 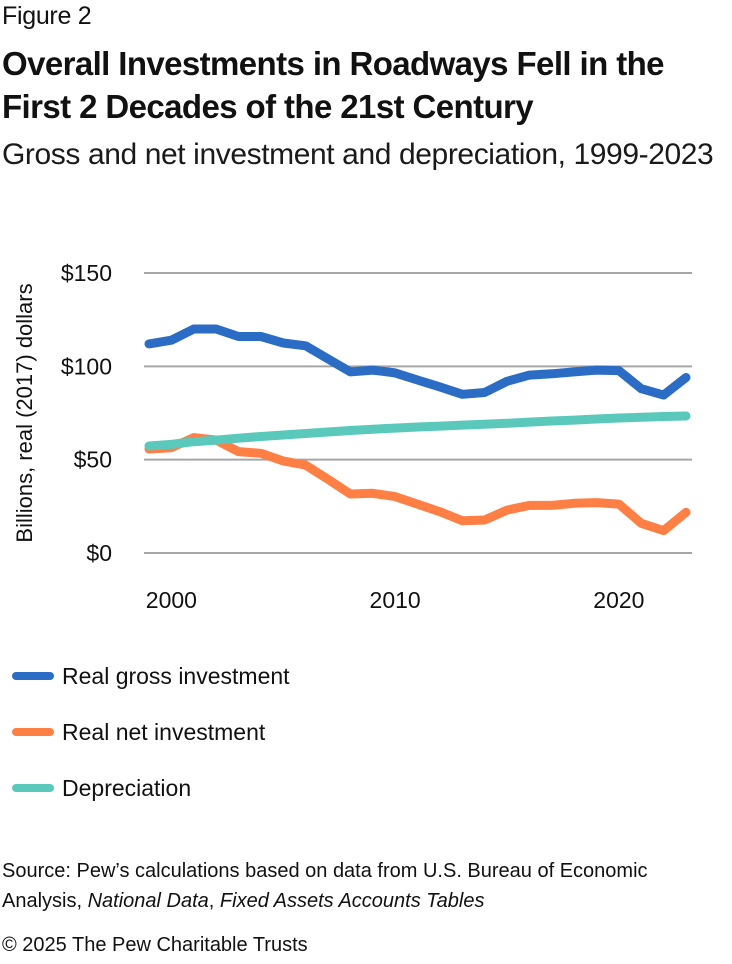 I want to click on figure-label: Figure 2, so click(x=47, y=16).